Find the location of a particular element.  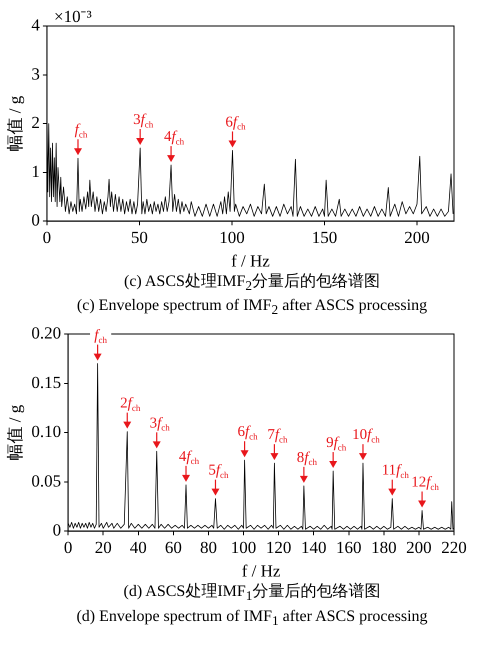

y-tick-label: 0.20 is located at coordinates (46, 333).